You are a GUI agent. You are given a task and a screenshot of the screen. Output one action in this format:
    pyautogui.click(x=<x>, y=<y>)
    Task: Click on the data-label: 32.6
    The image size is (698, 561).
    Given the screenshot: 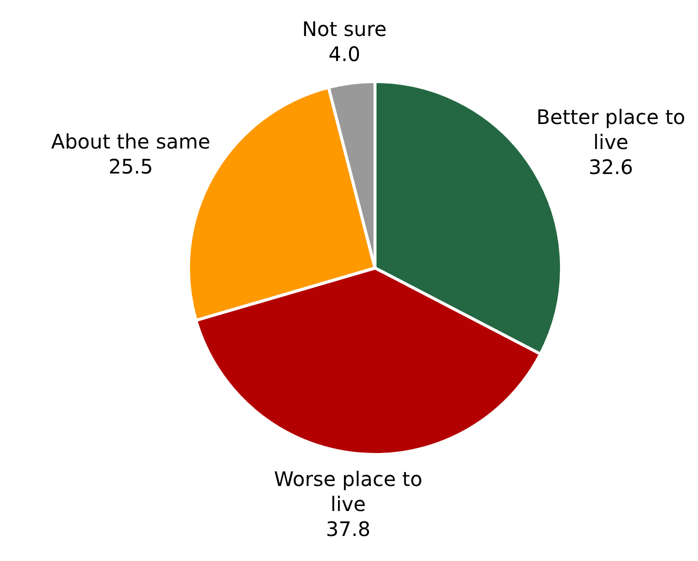 What is the action you would take?
    pyautogui.click(x=611, y=167)
    